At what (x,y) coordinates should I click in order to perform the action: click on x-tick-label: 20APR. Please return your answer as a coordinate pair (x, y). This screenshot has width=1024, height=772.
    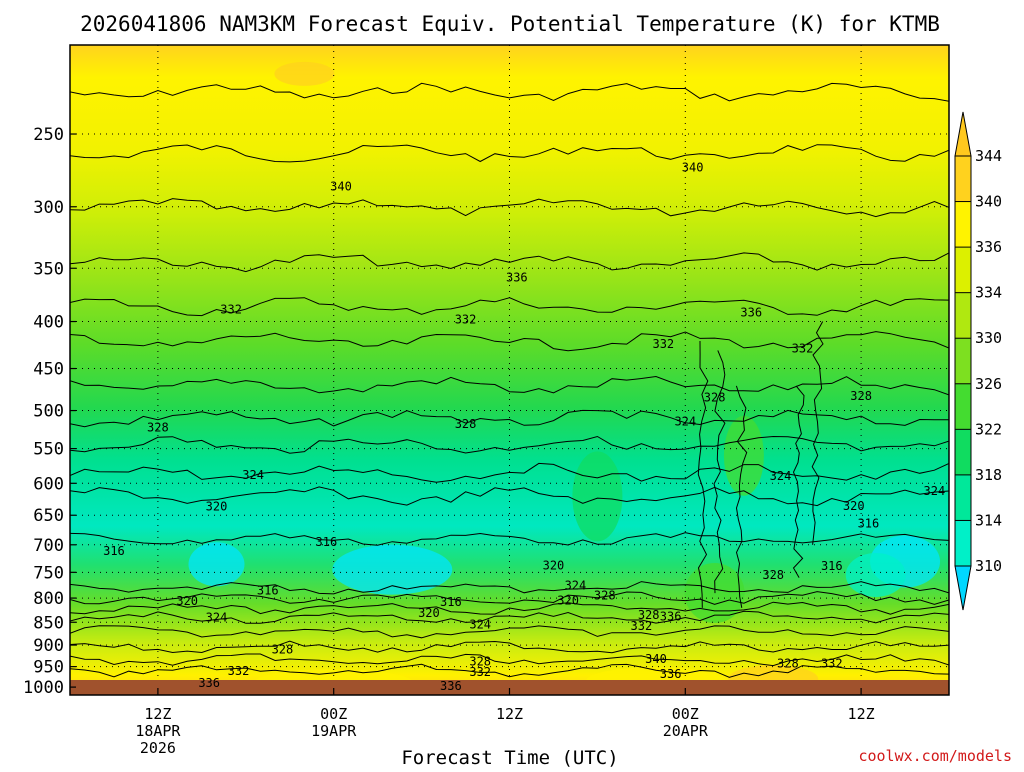
    Looking at the image, I should click on (686, 731).